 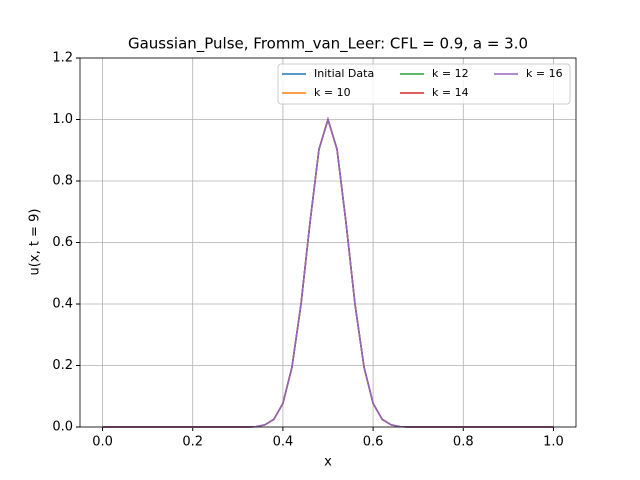 I want to click on y-tick-label: 1.2, so click(x=62, y=58).